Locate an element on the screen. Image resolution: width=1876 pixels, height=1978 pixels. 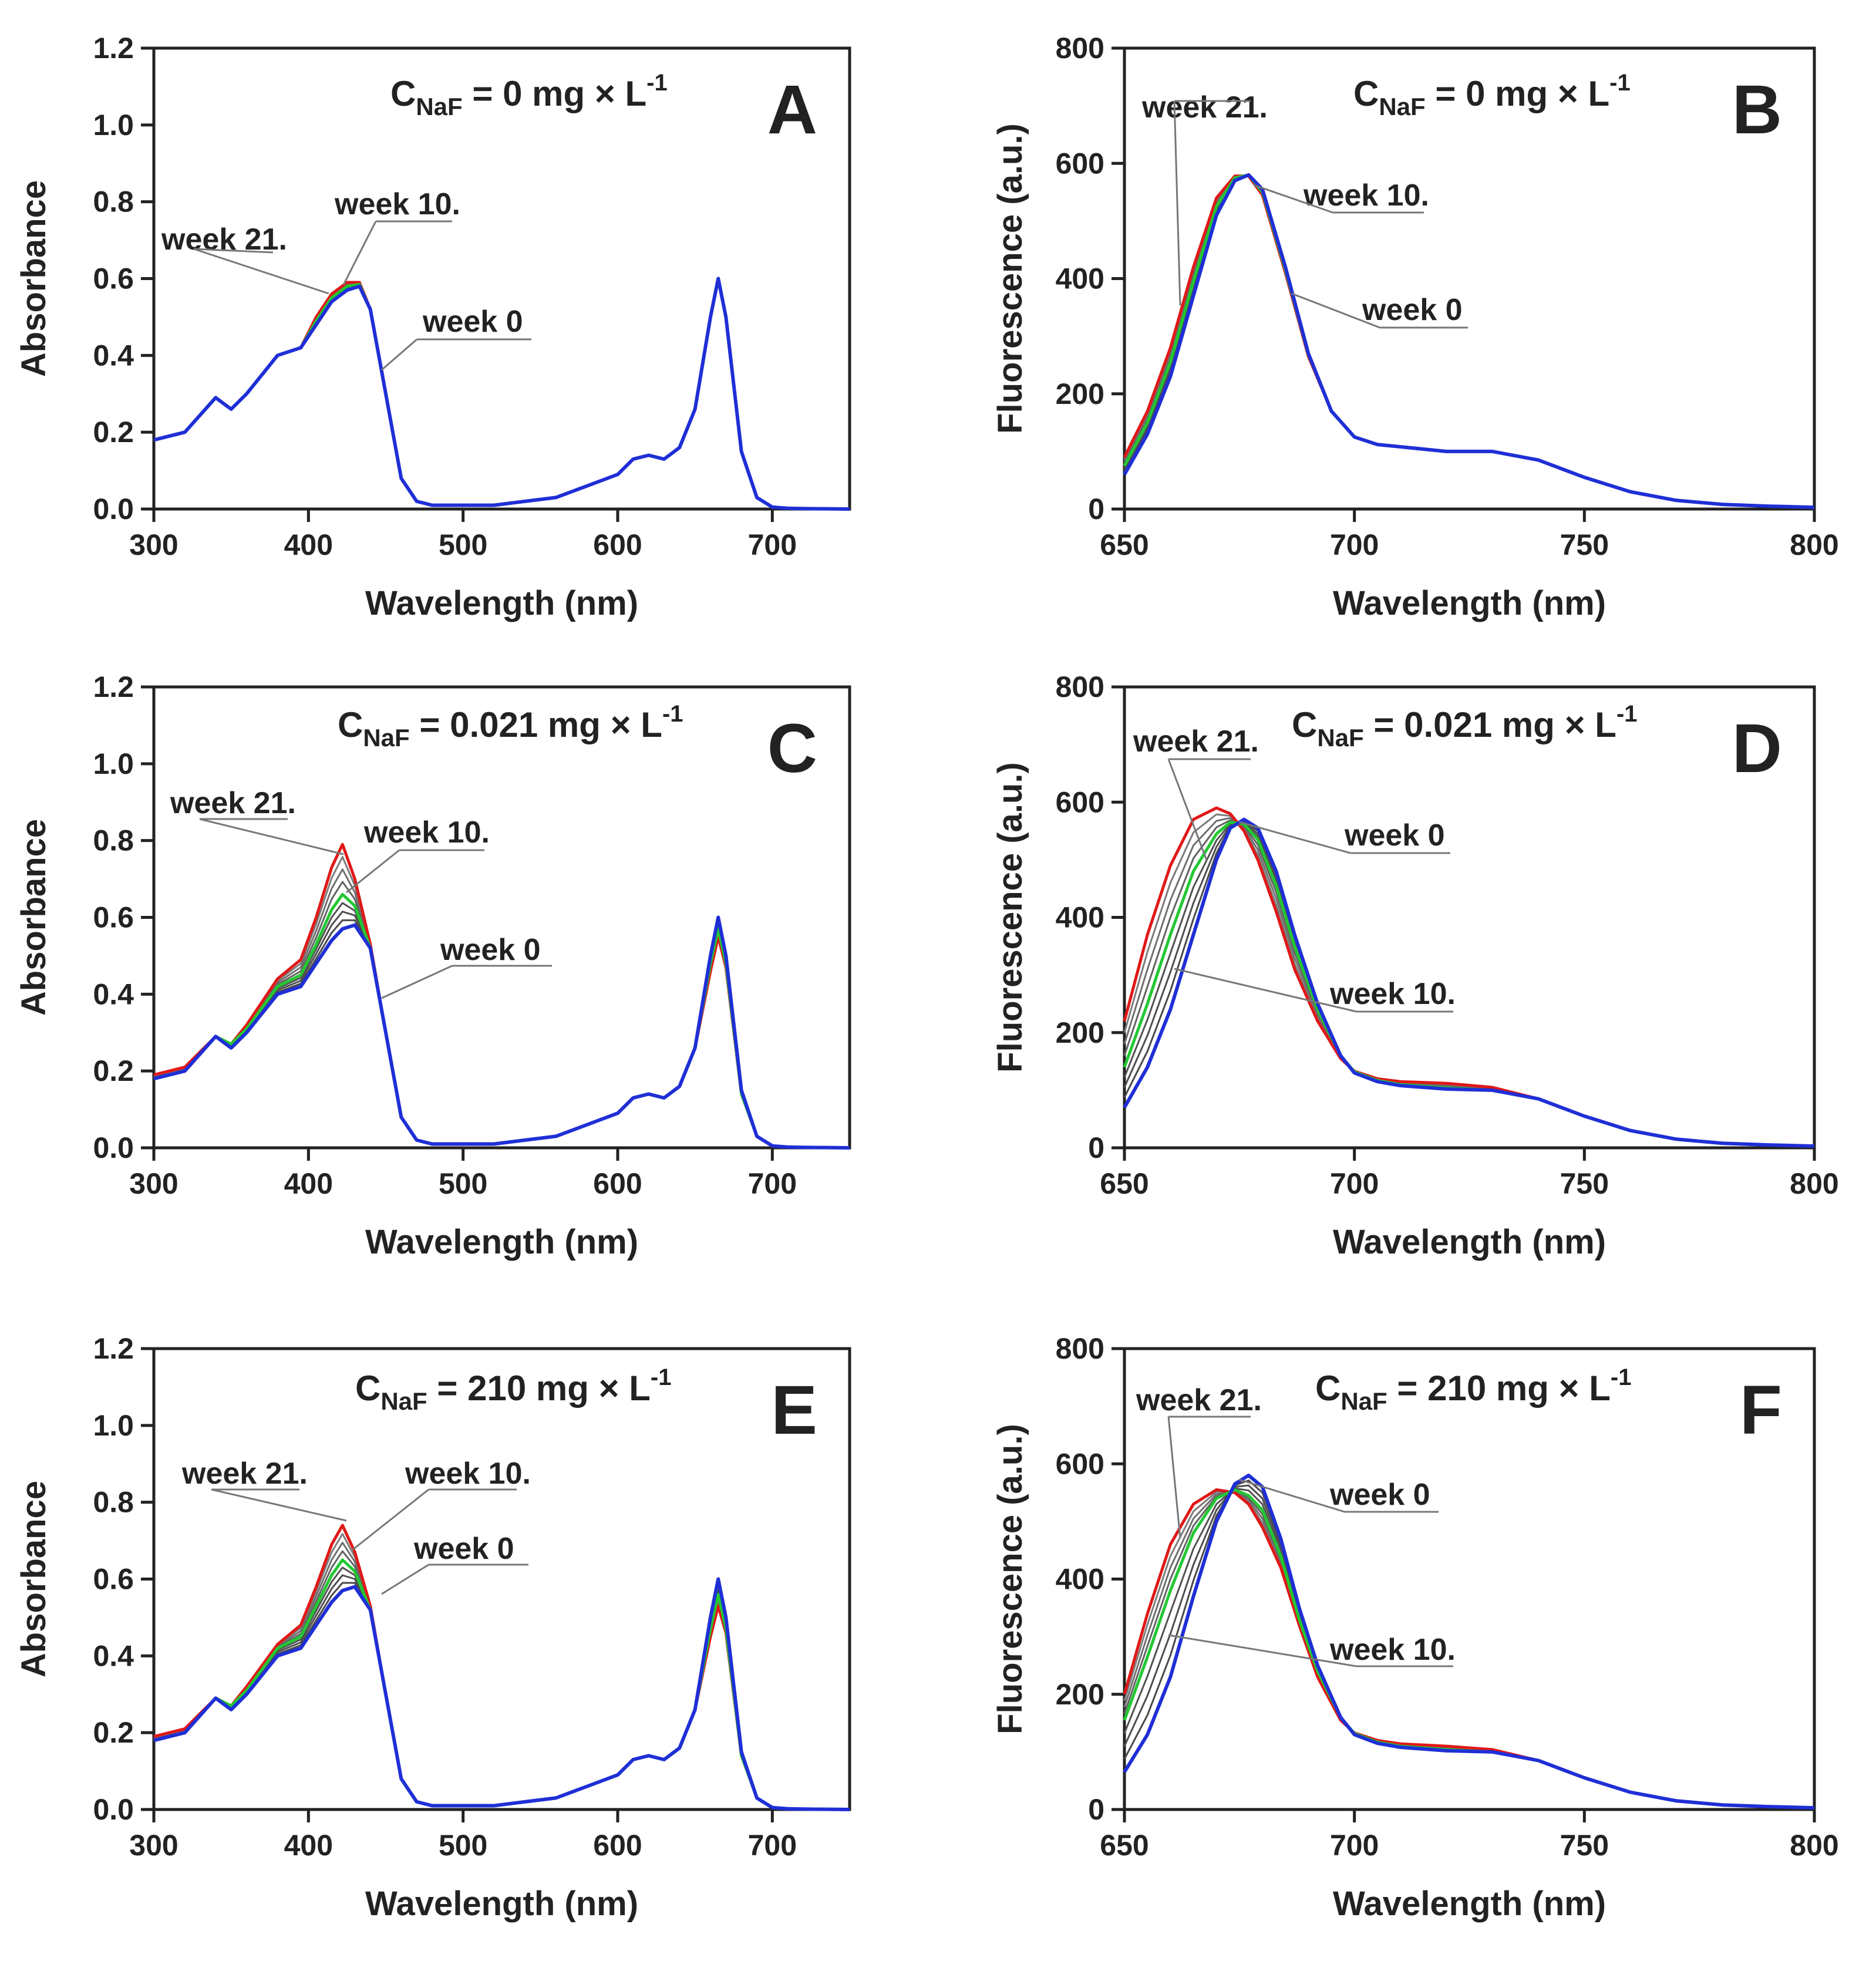
x-tick-label: 800 is located at coordinates (1814, 544).